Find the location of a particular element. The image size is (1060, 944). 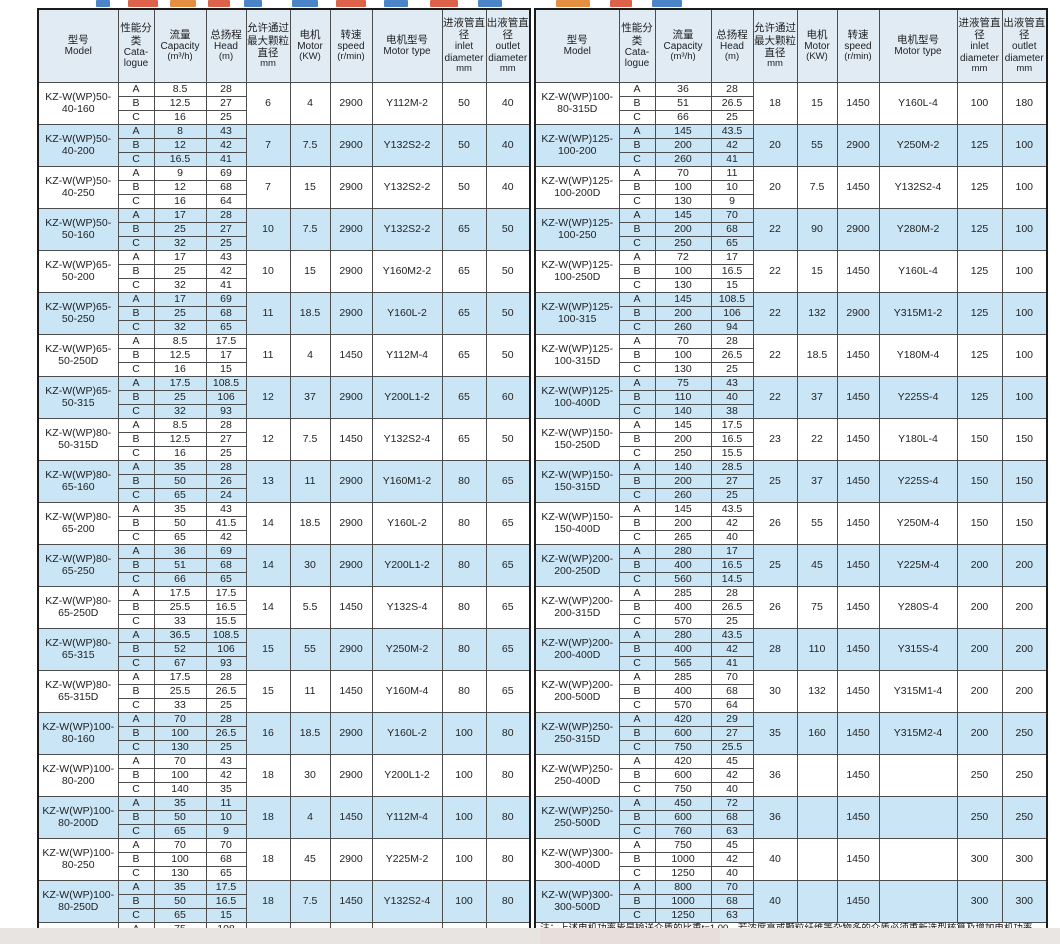

header-en: Capacity is located at coordinates (180, 46).